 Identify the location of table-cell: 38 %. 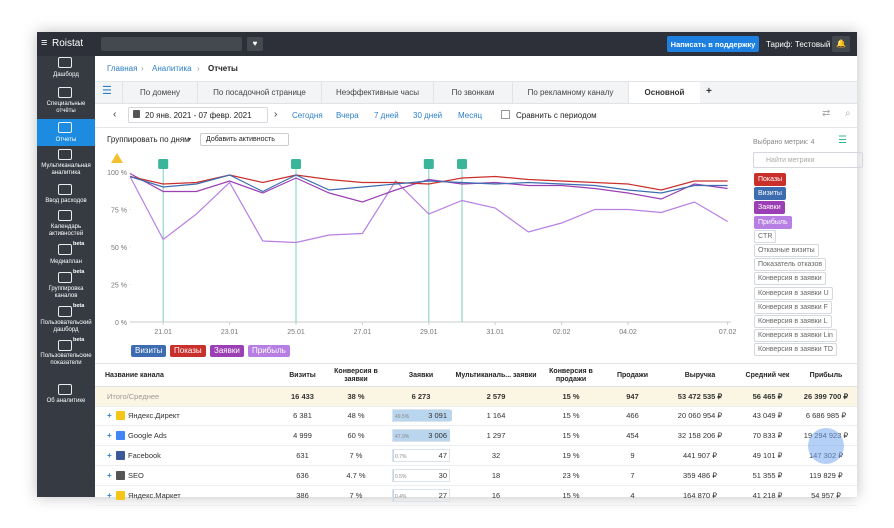
(356, 396).